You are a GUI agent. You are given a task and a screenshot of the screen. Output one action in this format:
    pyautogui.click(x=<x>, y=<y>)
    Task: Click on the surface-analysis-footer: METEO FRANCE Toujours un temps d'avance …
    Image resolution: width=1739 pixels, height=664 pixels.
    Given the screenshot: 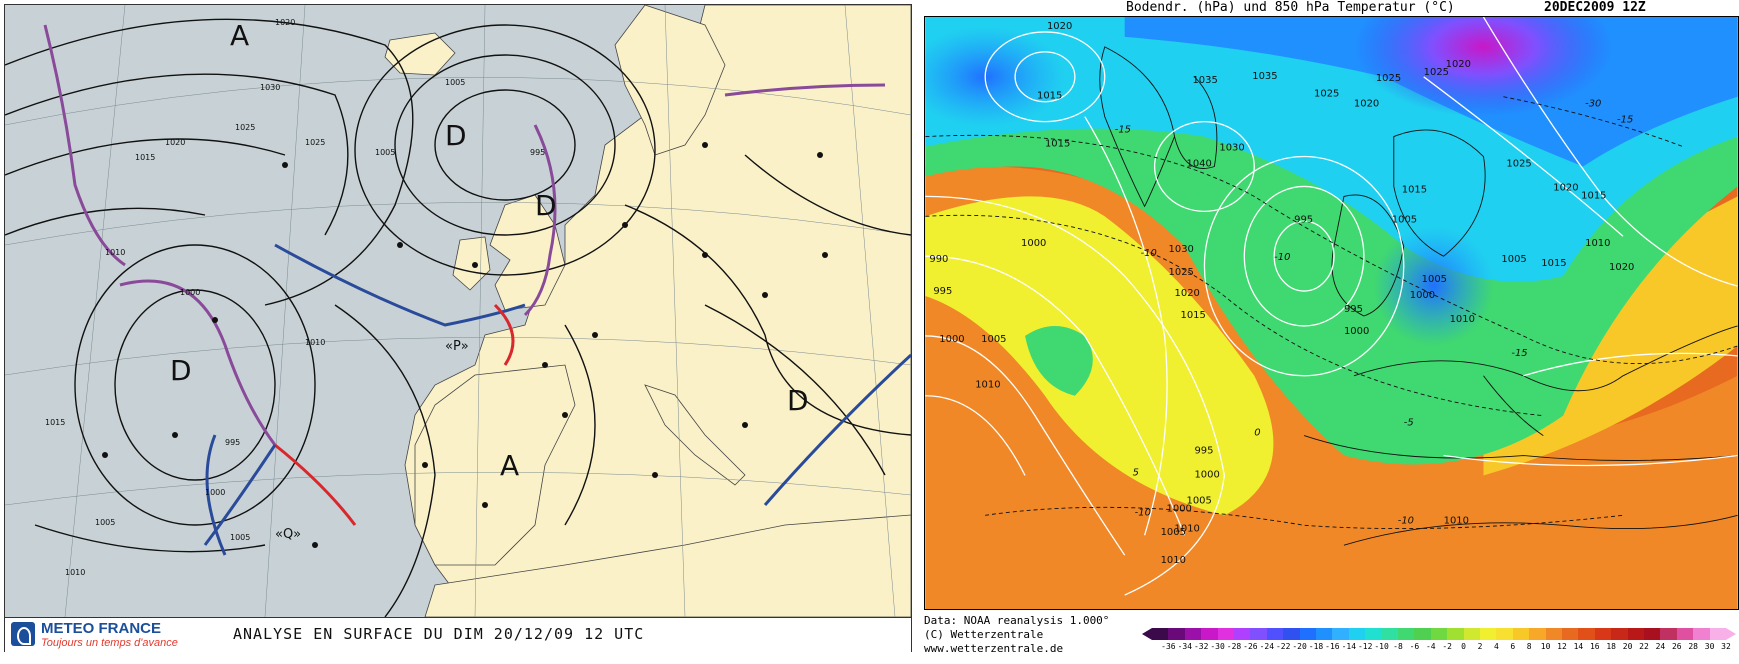 What is the action you would take?
    pyautogui.click(x=458, y=634)
    